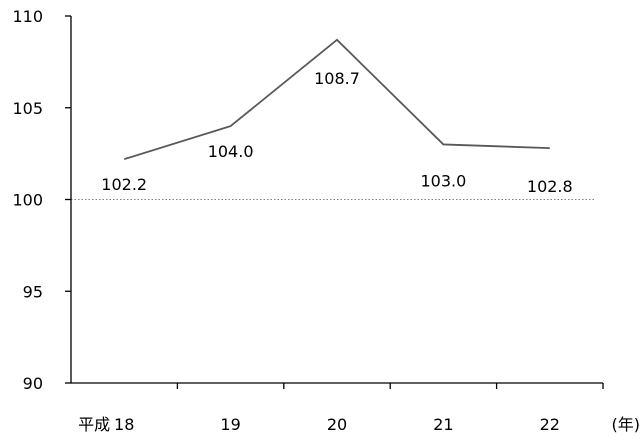 This screenshot has width=641, height=444. What do you see at coordinates (337, 78) in the screenshot?
I see `data-label: 108.7` at bounding box center [337, 78].